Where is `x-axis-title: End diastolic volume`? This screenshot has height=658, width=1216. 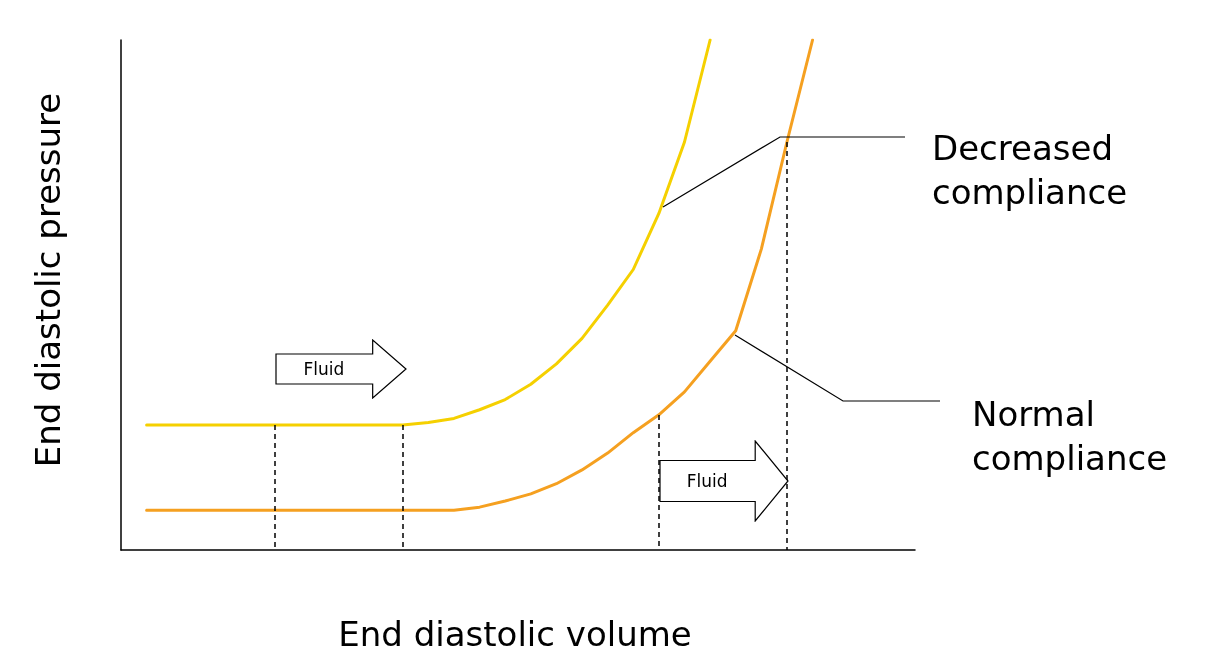 x-axis-title: End diastolic volume is located at coordinates (515, 634).